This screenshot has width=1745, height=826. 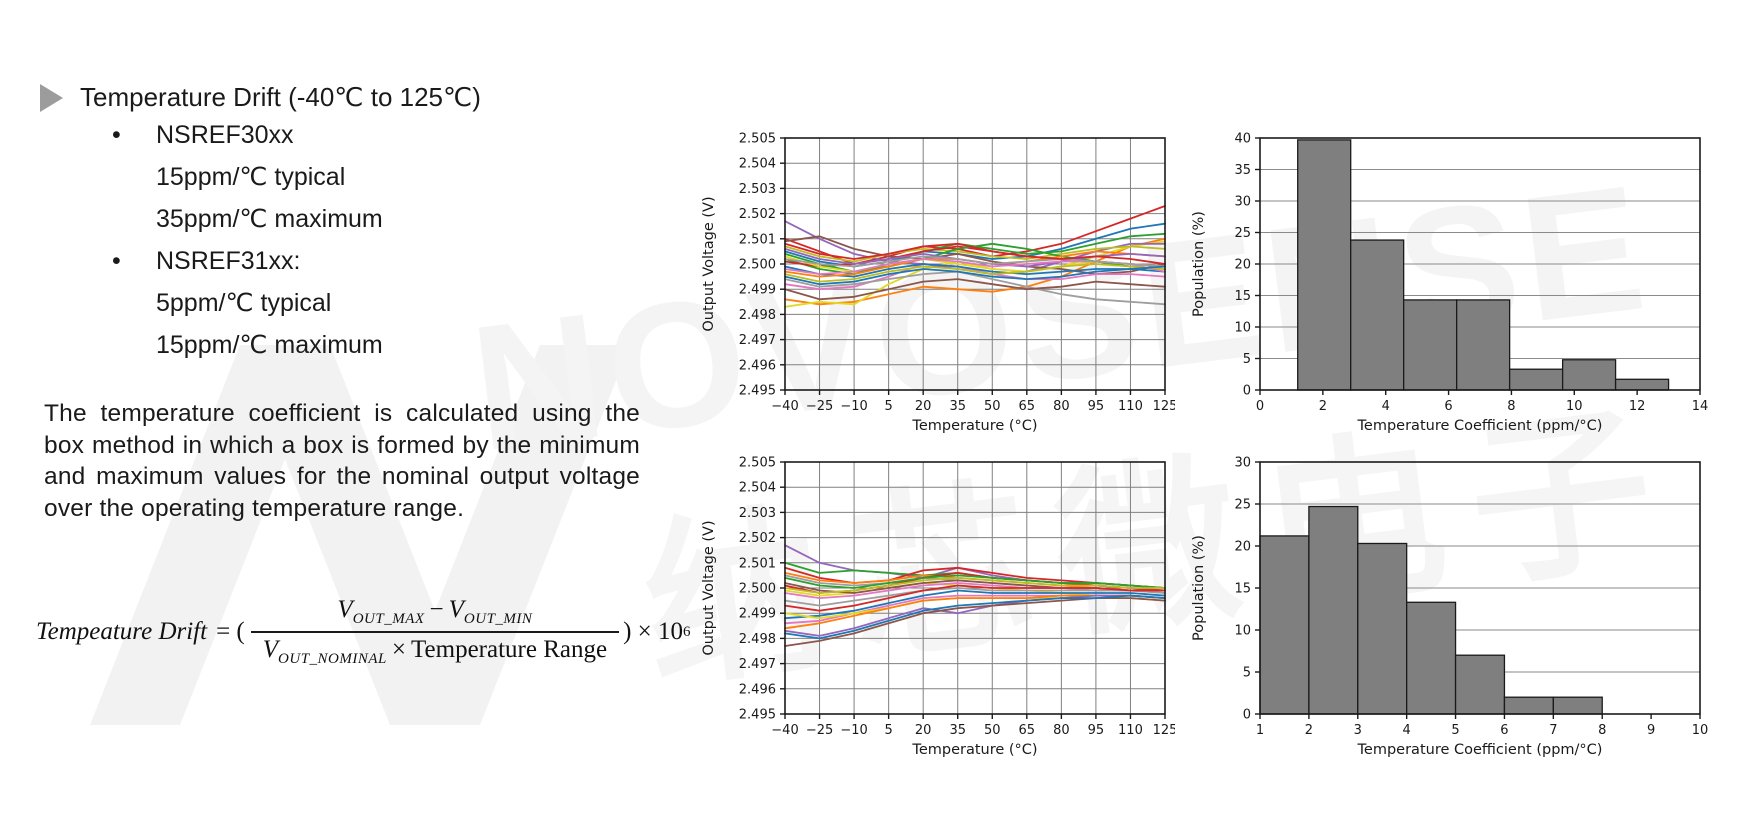 I want to click on svg-text: 80, so click(x=1061, y=730).